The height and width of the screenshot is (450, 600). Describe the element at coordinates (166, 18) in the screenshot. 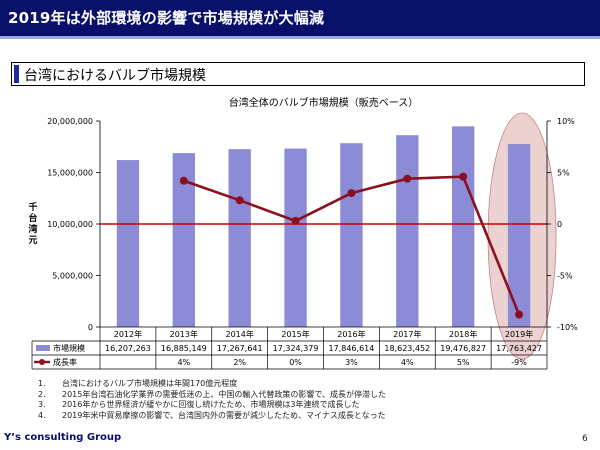

I see `page-title: 2019年は外部環境の影響で市場規模が大幅減` at that location.